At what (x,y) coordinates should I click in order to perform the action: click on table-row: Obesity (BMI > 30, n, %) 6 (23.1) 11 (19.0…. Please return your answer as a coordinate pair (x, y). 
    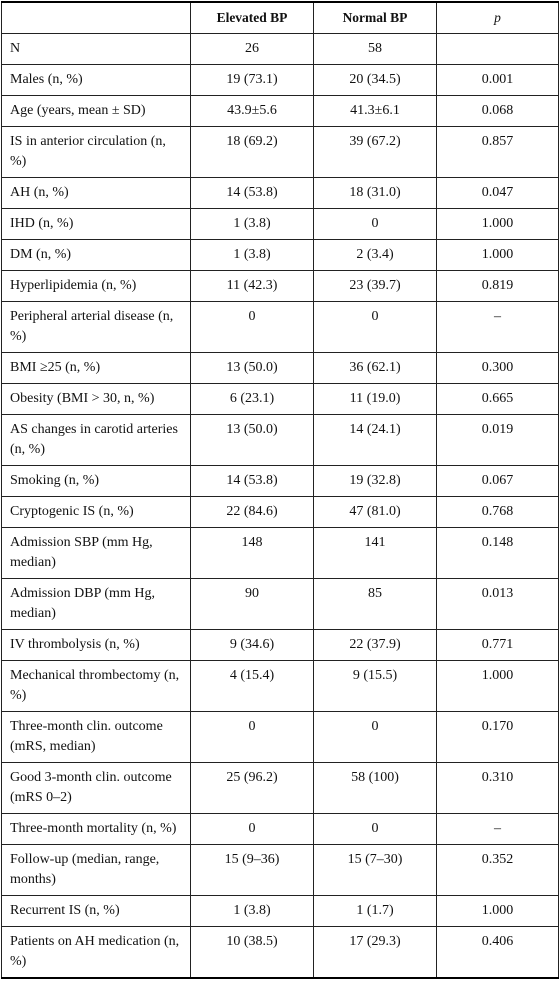
    Looking at the image, I should click on (280, 399).